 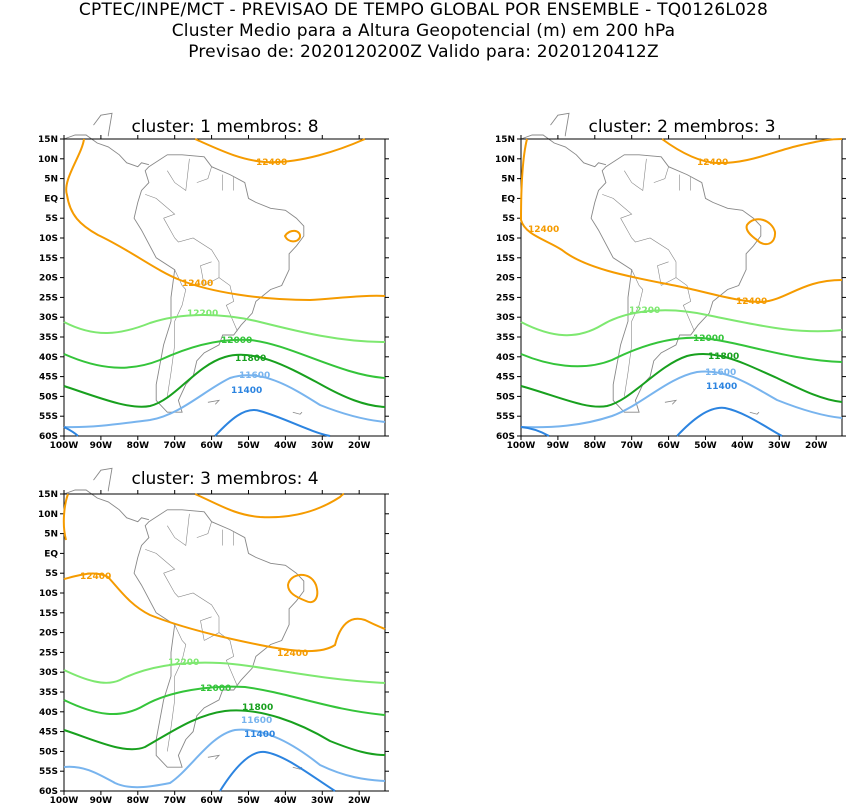 What do you see at coordinates (224, 479) in the screenshot?
I see `panel-title: cluster: 3 membros: 4` at bounding box center [224, 479].